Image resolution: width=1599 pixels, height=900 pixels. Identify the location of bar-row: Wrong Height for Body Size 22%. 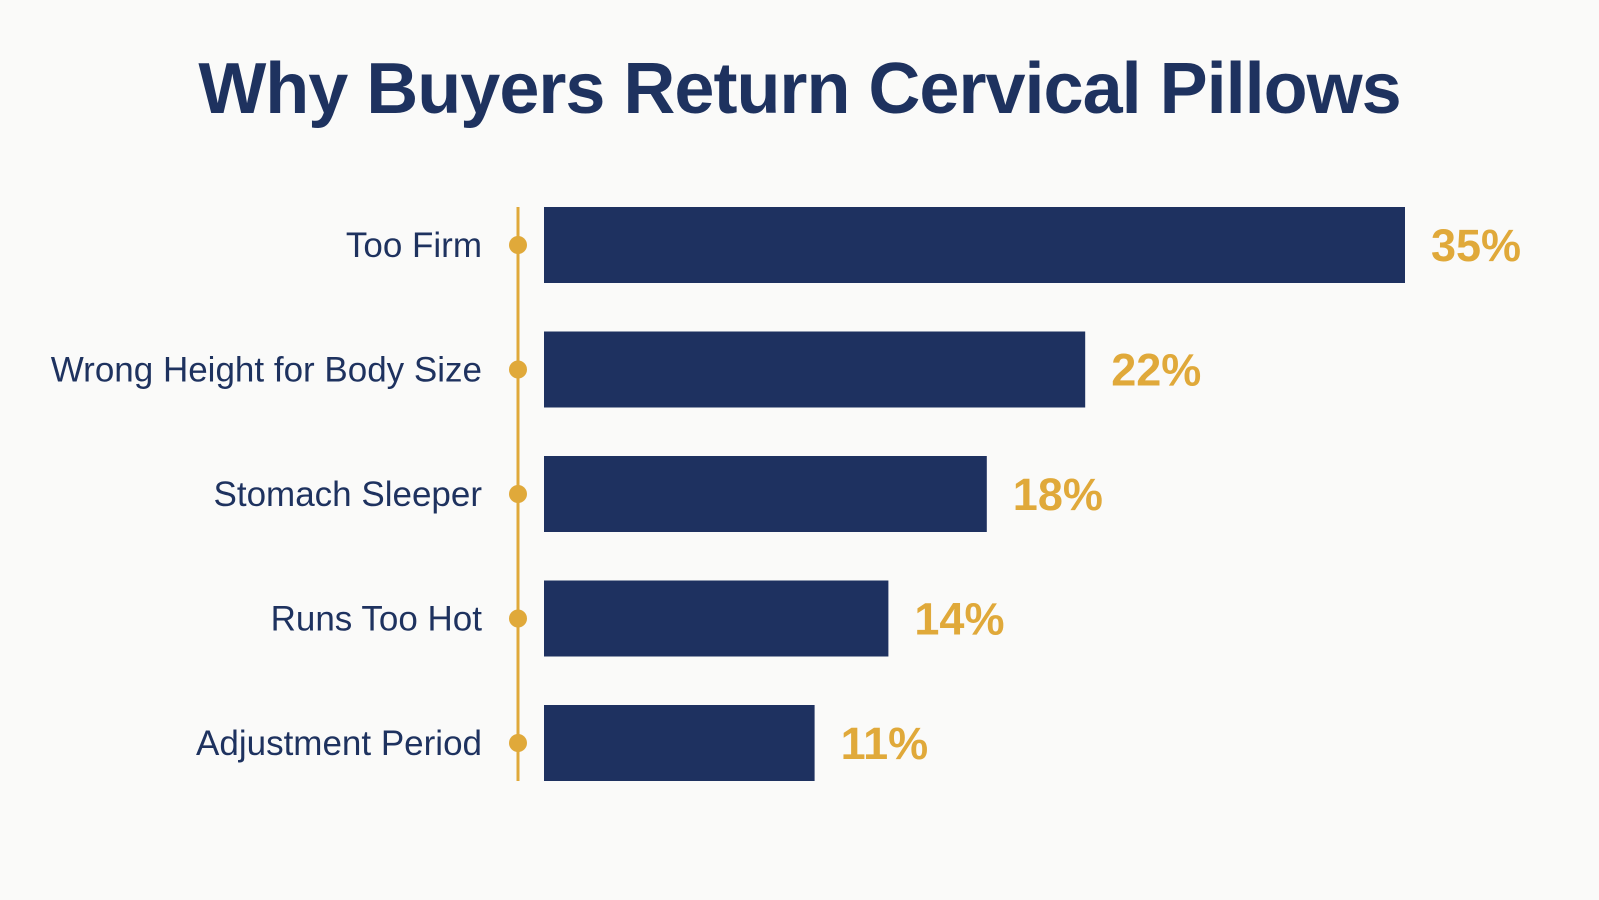
(626, 369).